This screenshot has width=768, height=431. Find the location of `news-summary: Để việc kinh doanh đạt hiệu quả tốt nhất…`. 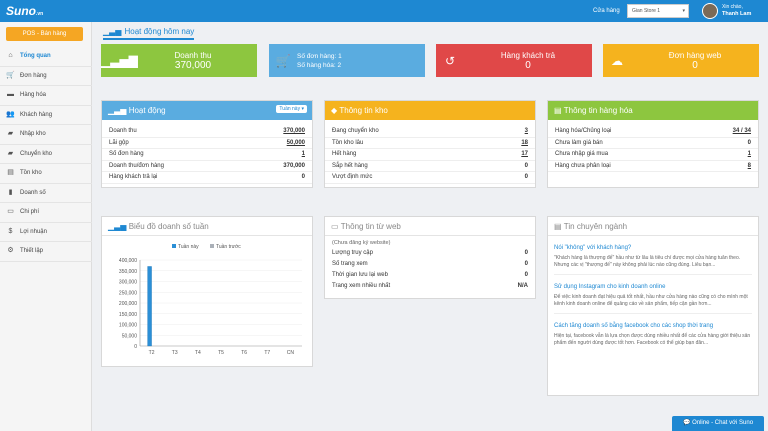

news-summary: Để việc kinh doanh đạt hiệu quả tốt nhất… is located at coordinates (653, 304).